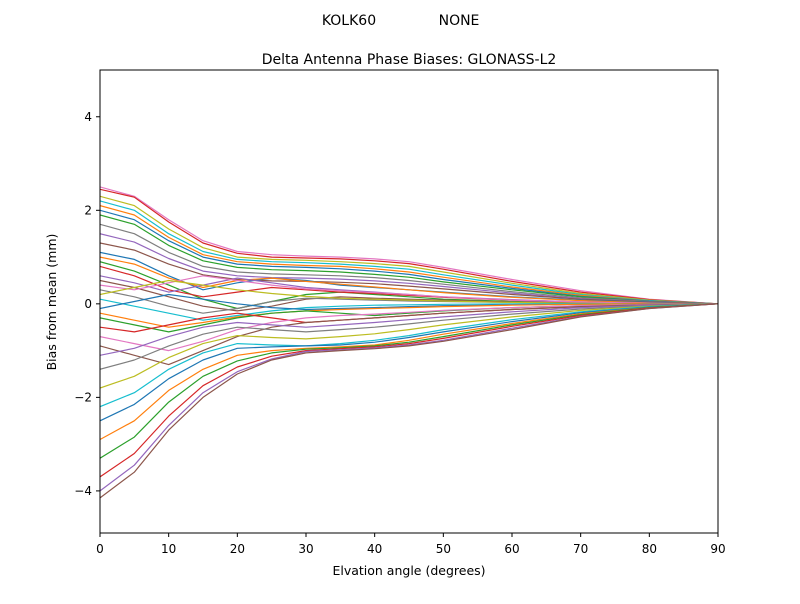 The image size is (800, 604). What do you see at coordinates (649, 549) in the screenshot?
I see `x-tick-label: 80` at bounding box center [649, 549].